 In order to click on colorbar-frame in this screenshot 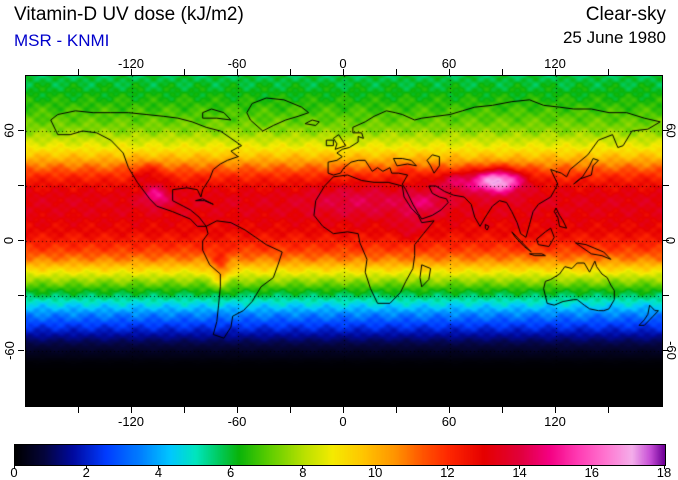, I will do `click(340, 455)`.